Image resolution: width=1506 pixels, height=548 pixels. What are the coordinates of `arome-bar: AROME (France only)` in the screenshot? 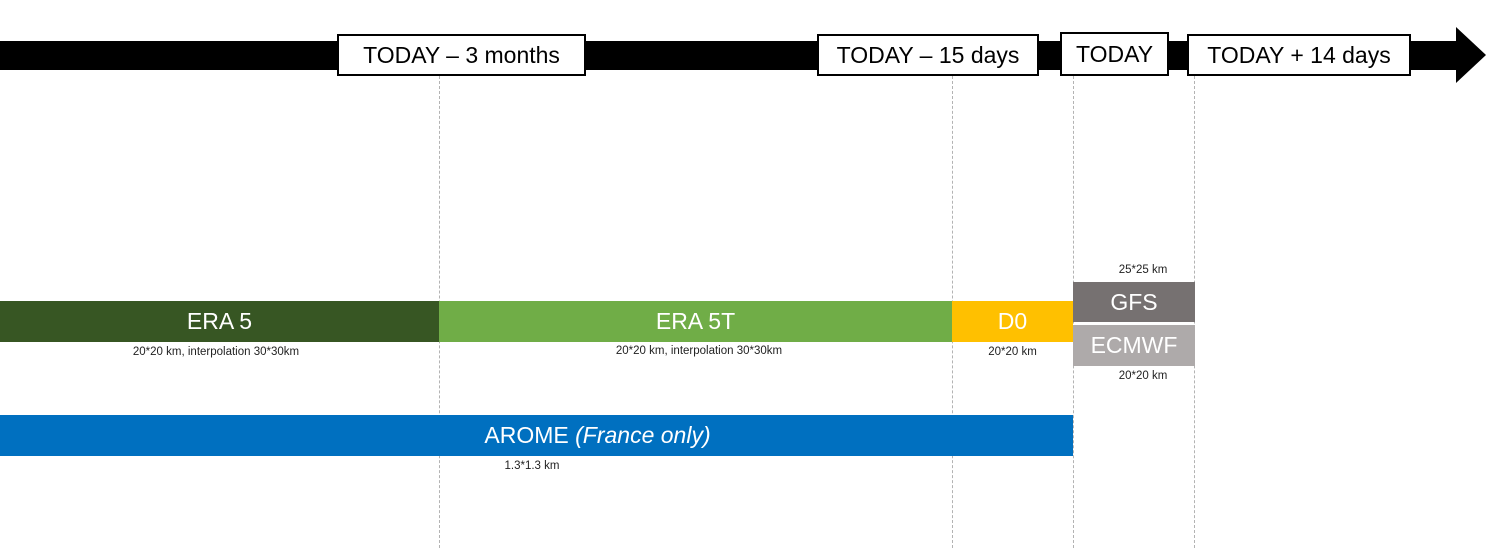 It's located at (536, 435).